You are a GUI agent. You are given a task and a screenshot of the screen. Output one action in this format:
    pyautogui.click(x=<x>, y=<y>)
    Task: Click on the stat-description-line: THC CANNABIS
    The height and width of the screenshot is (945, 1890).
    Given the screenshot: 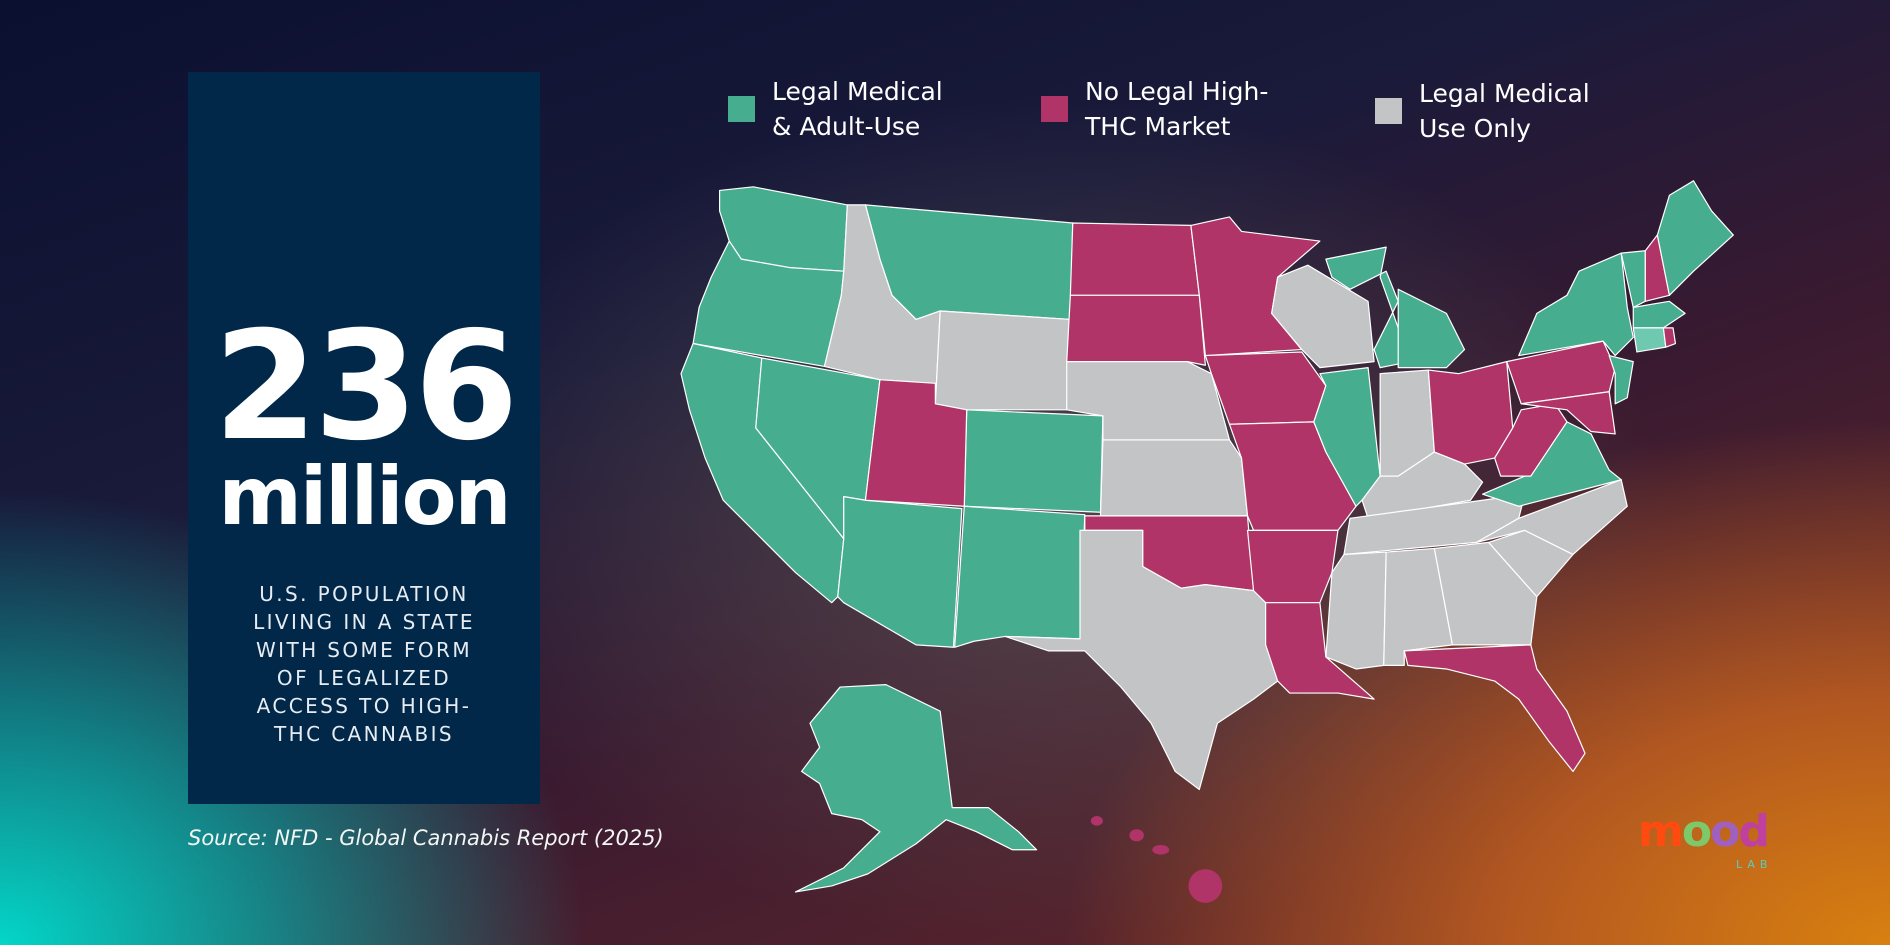 What is the action you would take?
    pyautogui.click(x=364, y=734)
    